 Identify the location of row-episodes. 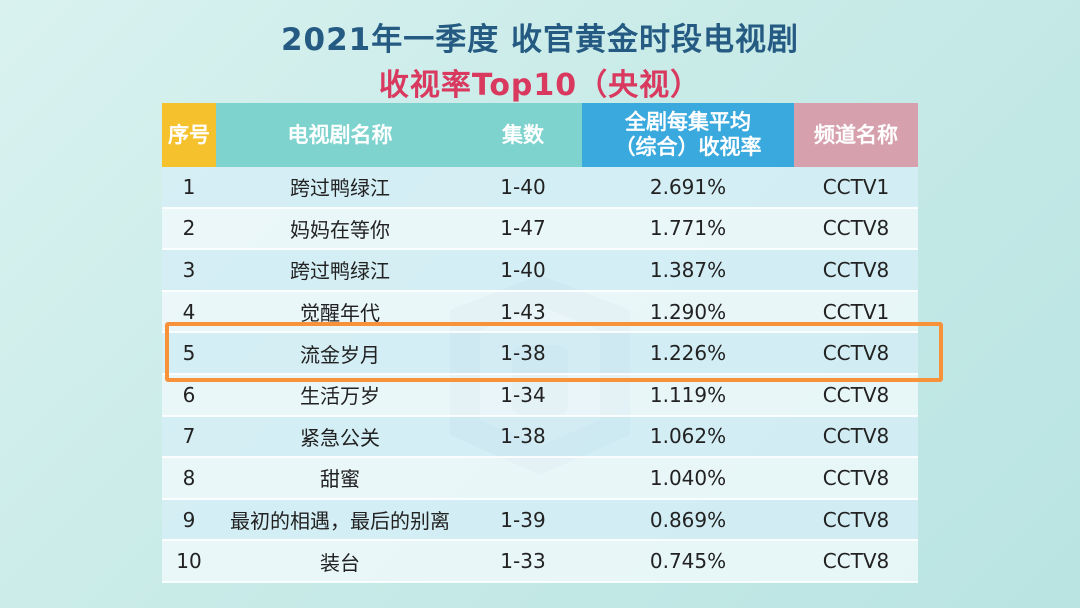
(523, 478).